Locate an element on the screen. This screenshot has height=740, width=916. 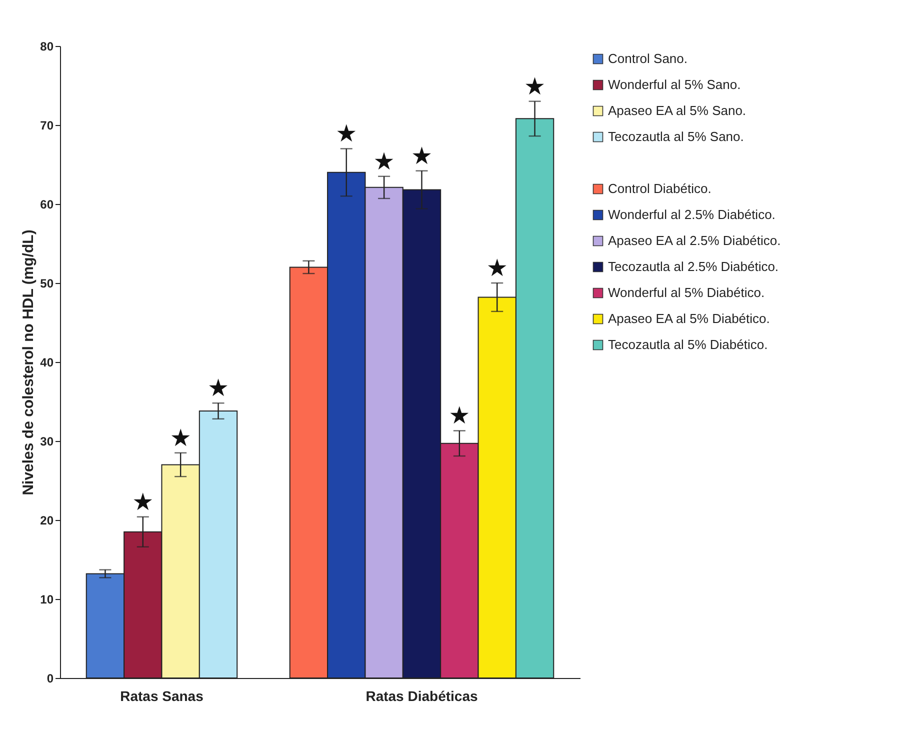
x-tick-label: Ratas Diabéticas is located at coordinates (422, 696).